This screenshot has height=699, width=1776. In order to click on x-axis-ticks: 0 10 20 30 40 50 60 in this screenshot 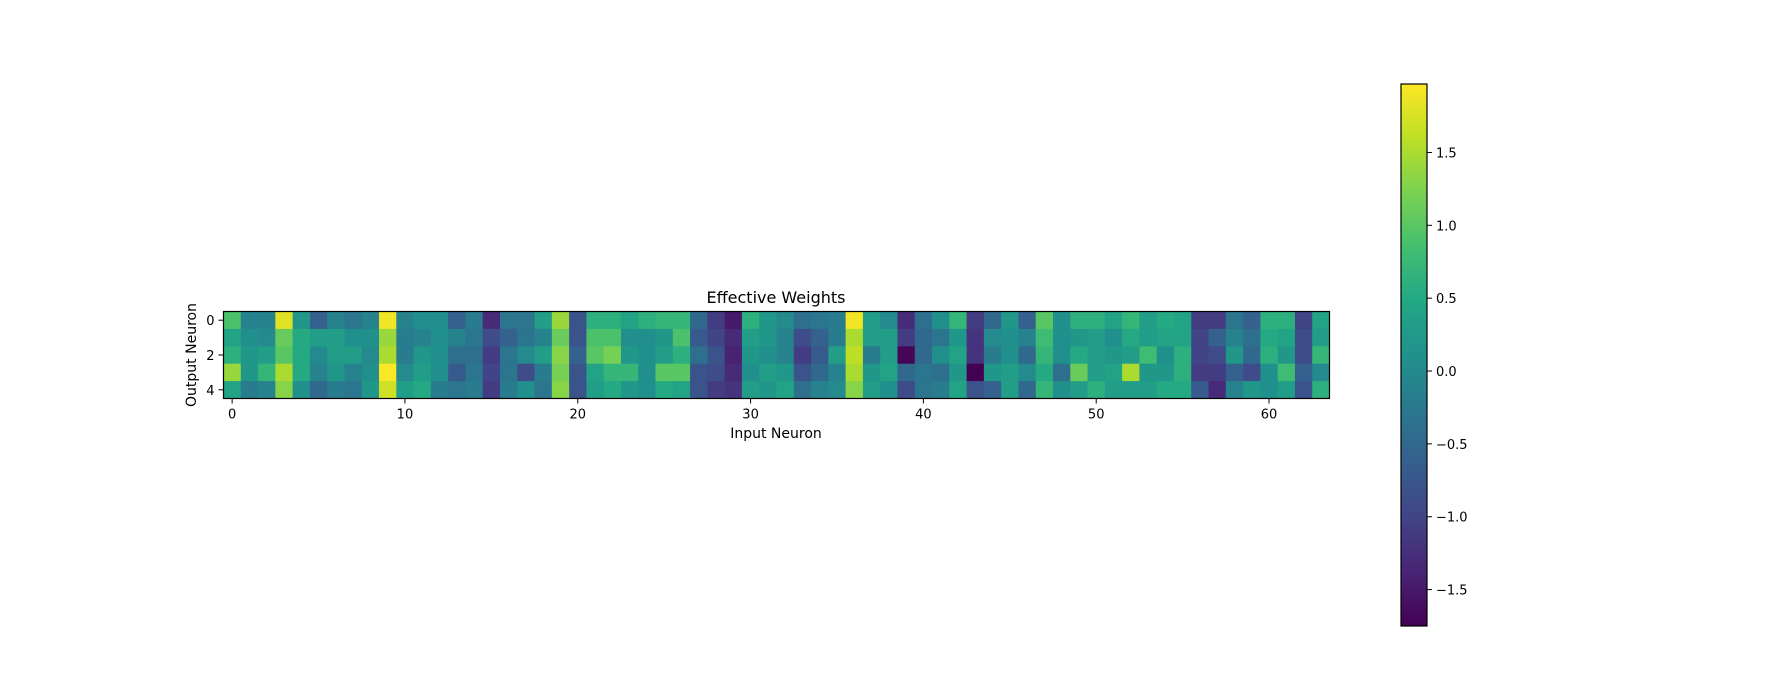, I will do `click(752, 410)`.